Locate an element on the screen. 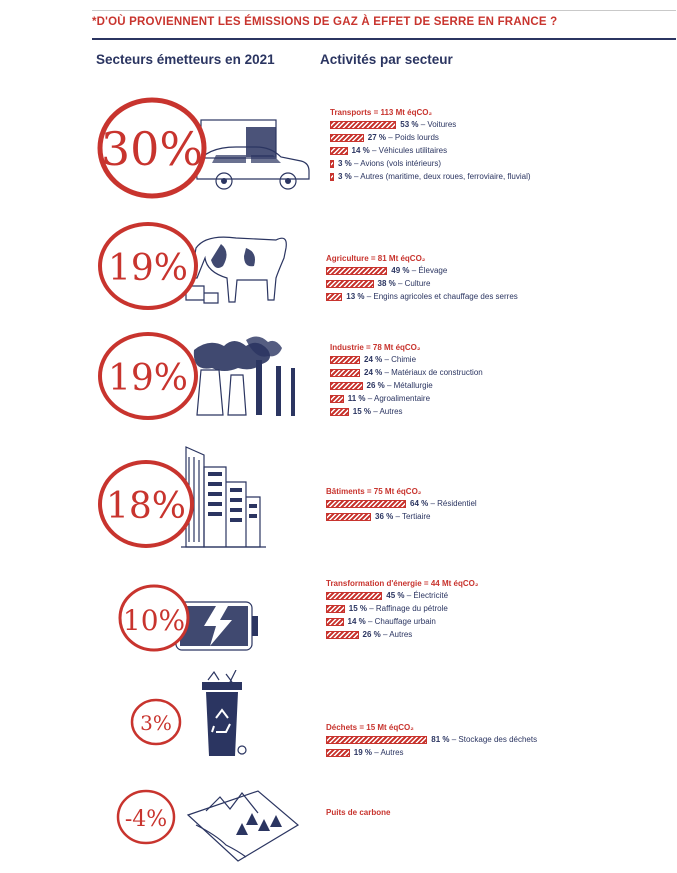 Image resolution: width=677 pixels, height=873 pixels. sector-share: 10% is located at coordinates (154, 620).